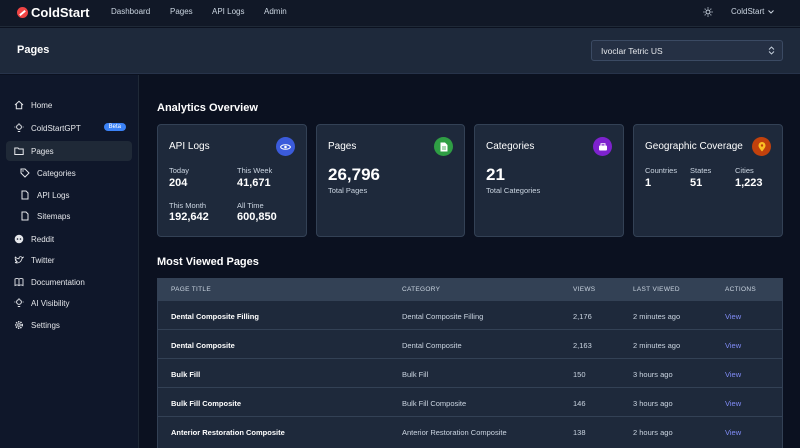 This screenshot has width=800, height=448. Describe the element at coordinates (285, 146) in the screenshot. I see `eye-icon` at that location.